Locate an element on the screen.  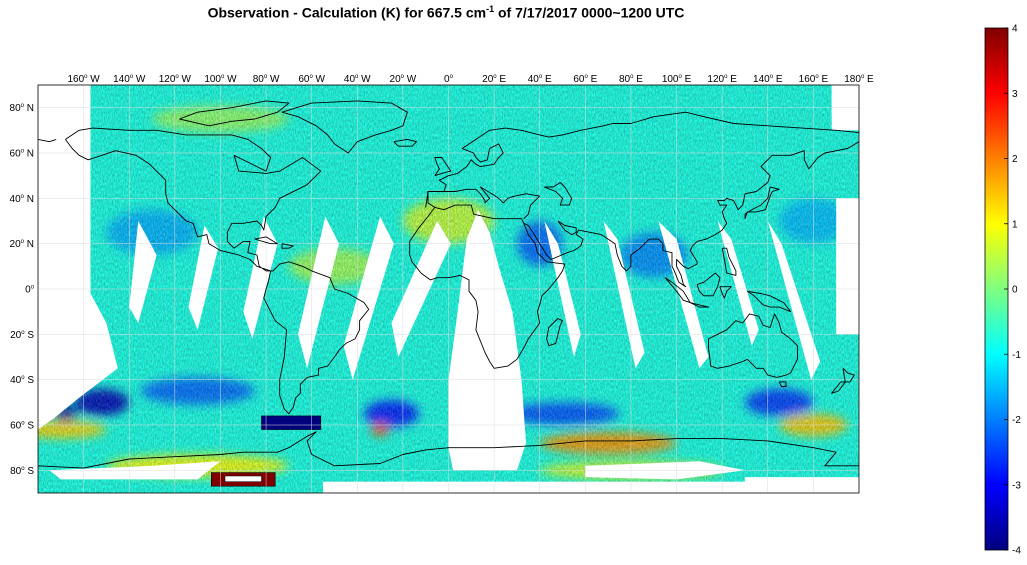
x-tick-label: 20o E is located at coordinates (494, 79).